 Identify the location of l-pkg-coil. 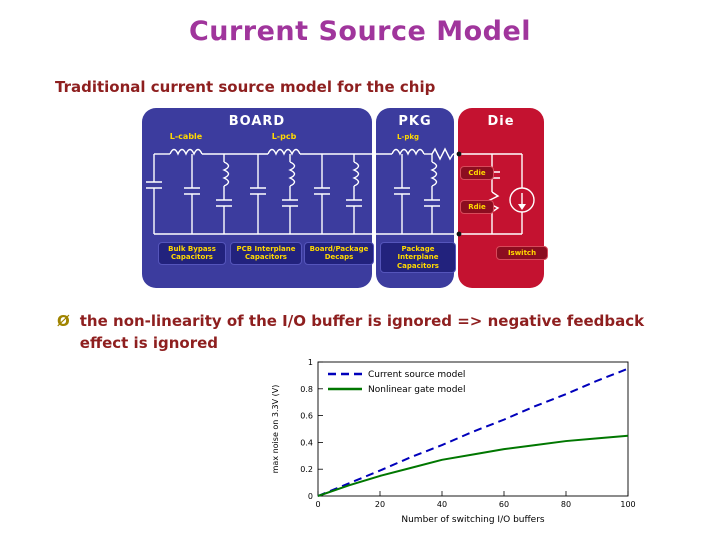
(408, 152).